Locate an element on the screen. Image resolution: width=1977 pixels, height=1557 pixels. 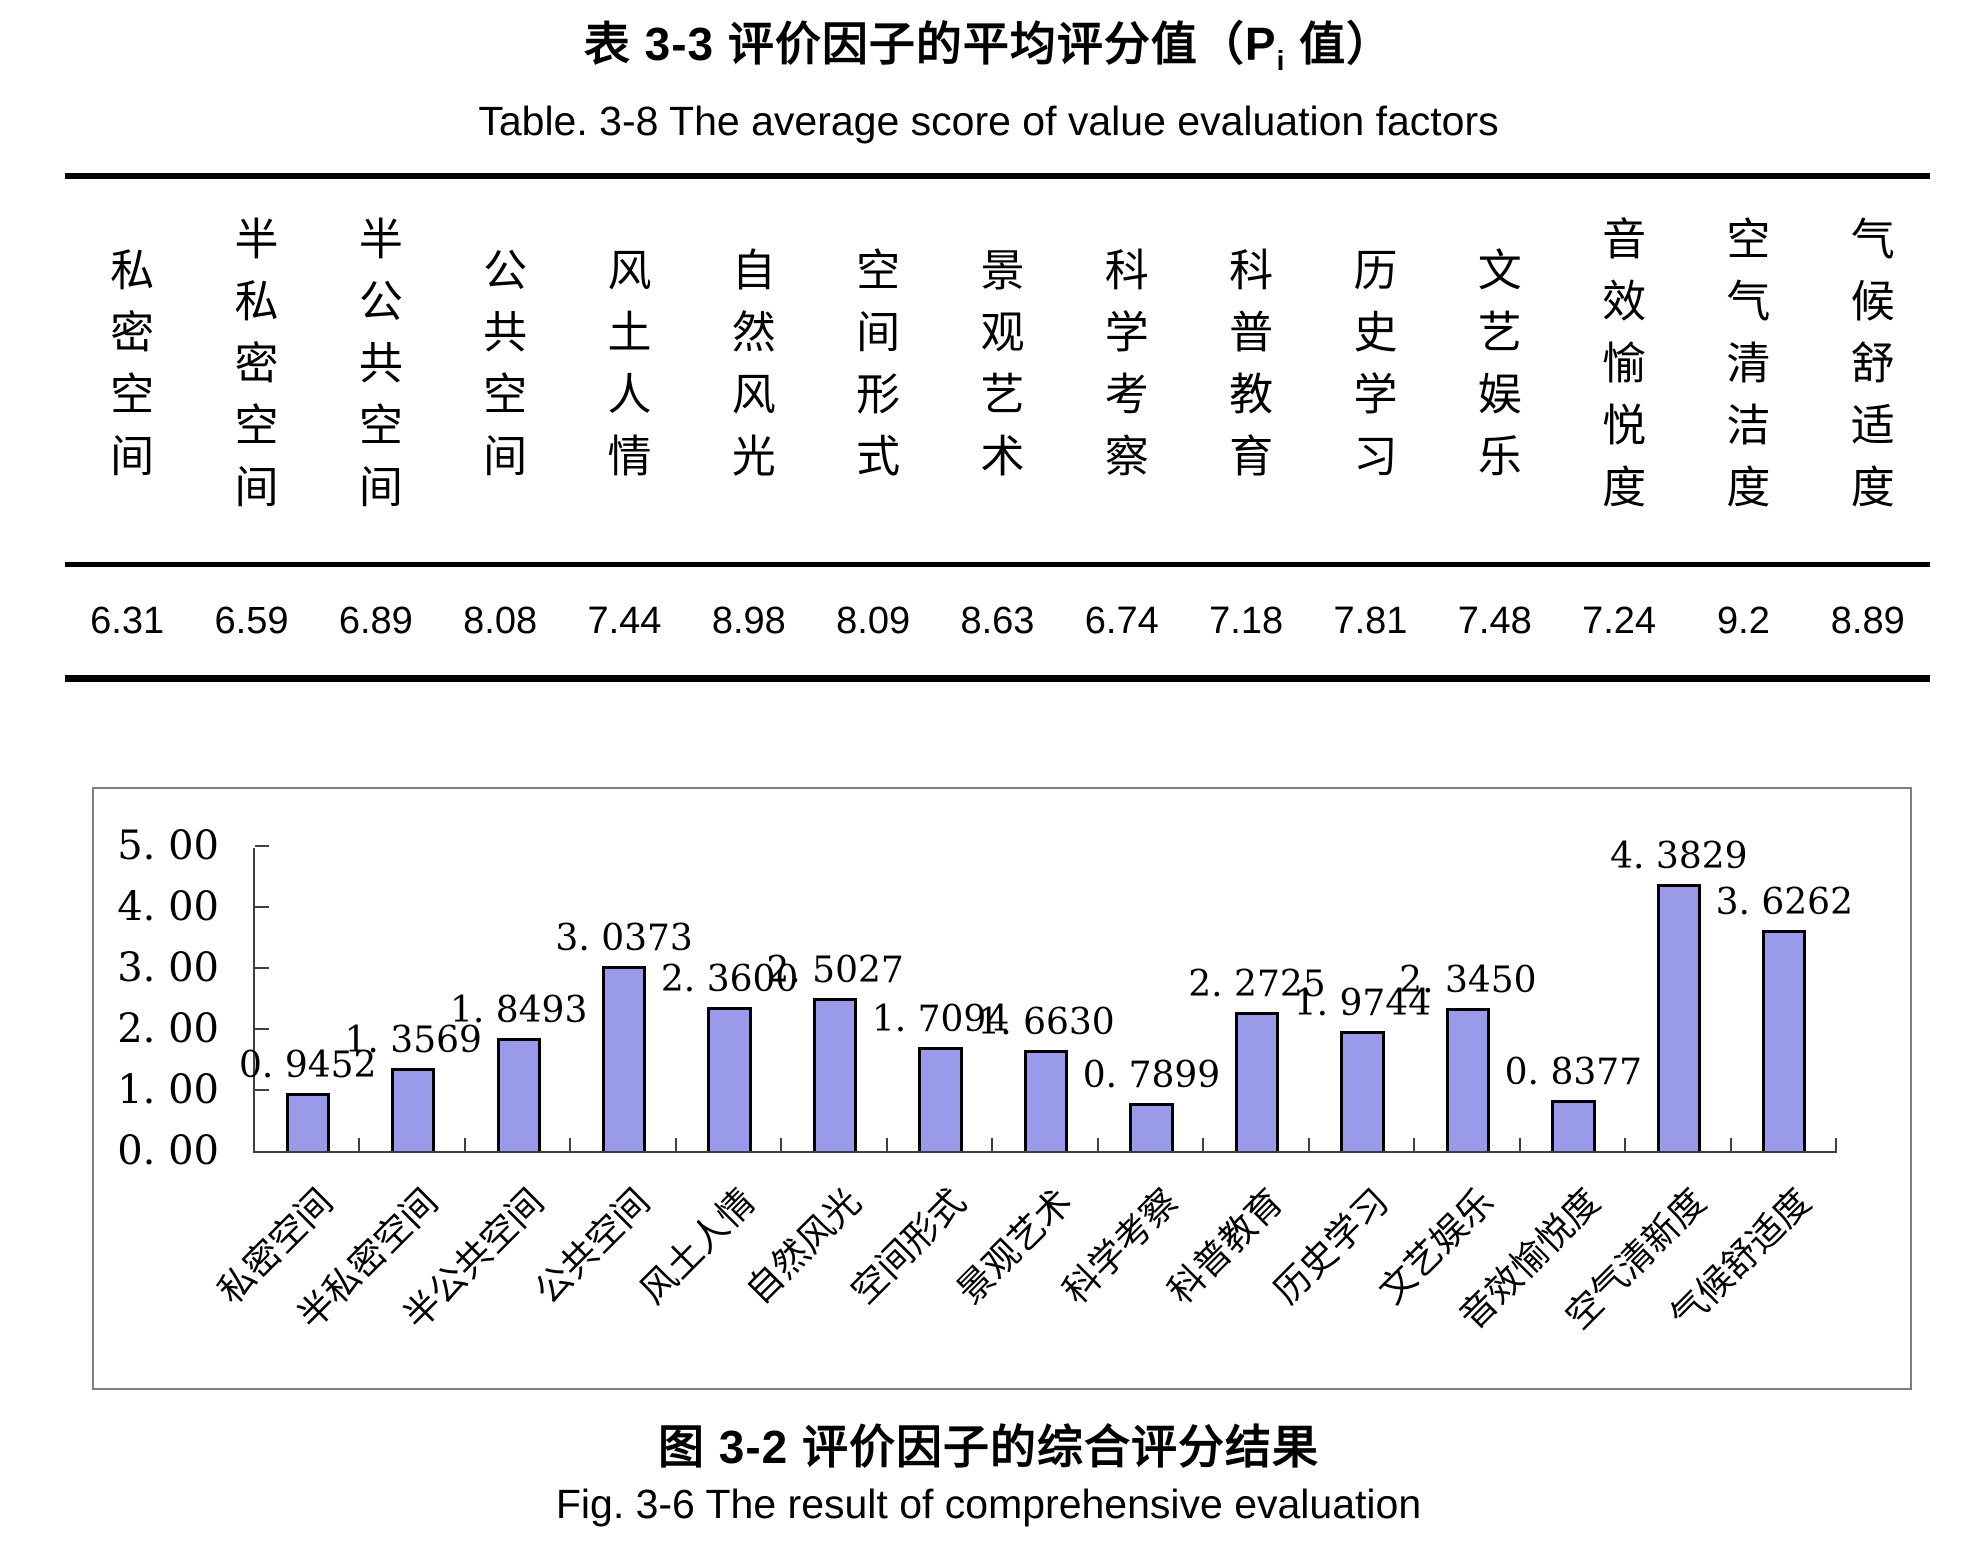
table-header-cell: 风土人情 is located at coordinates (624, 370).